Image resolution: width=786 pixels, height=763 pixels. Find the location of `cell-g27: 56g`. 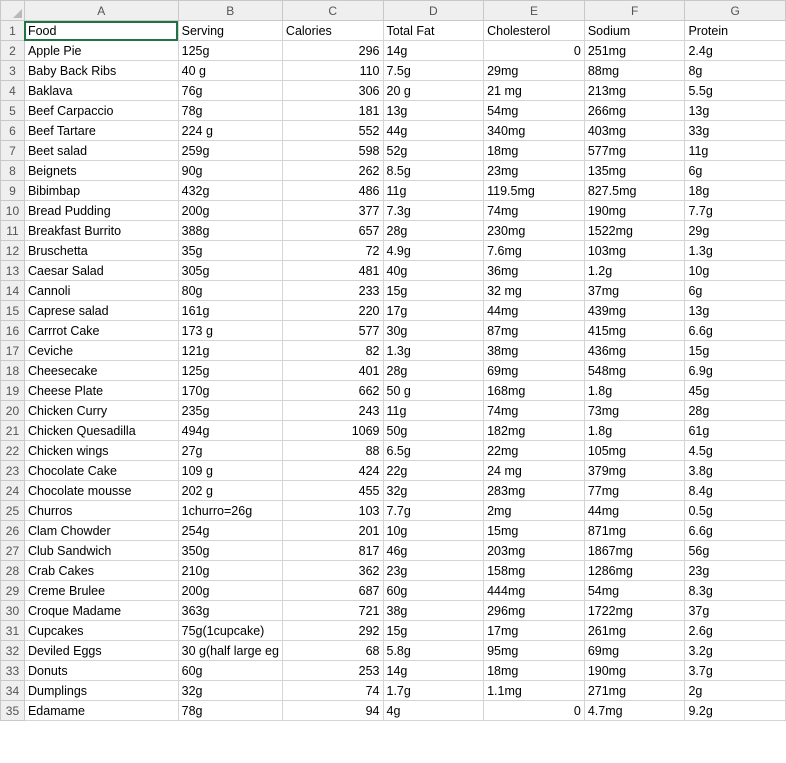

cell-g27: 56g is located at coordinates (735, 550).